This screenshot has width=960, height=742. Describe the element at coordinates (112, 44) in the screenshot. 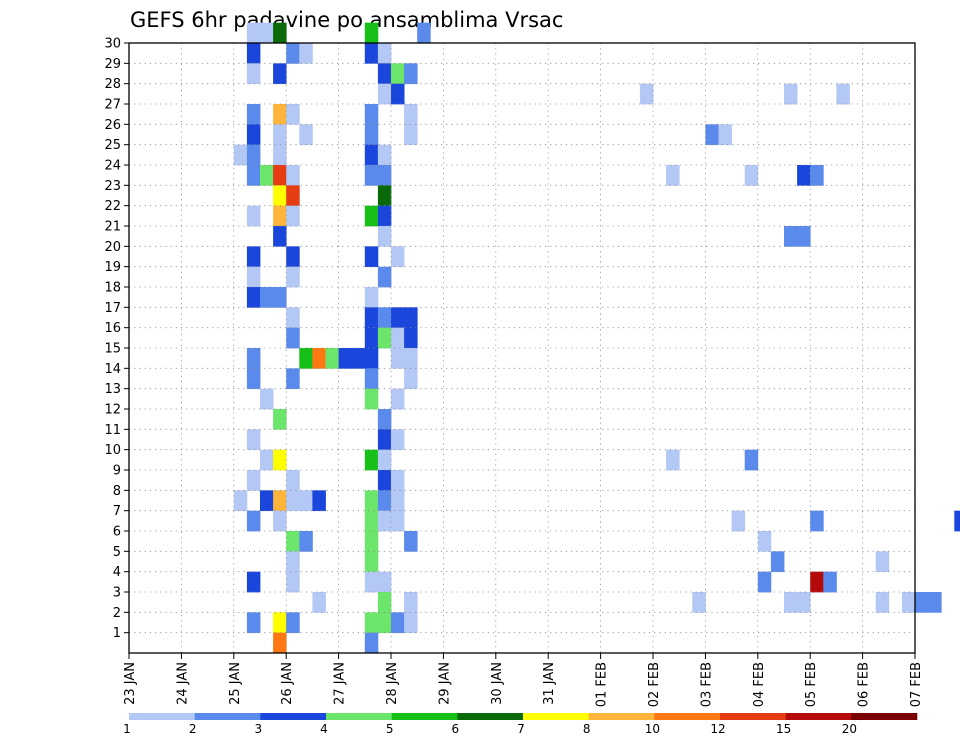

I see `y-tick-label: 30` at that location.